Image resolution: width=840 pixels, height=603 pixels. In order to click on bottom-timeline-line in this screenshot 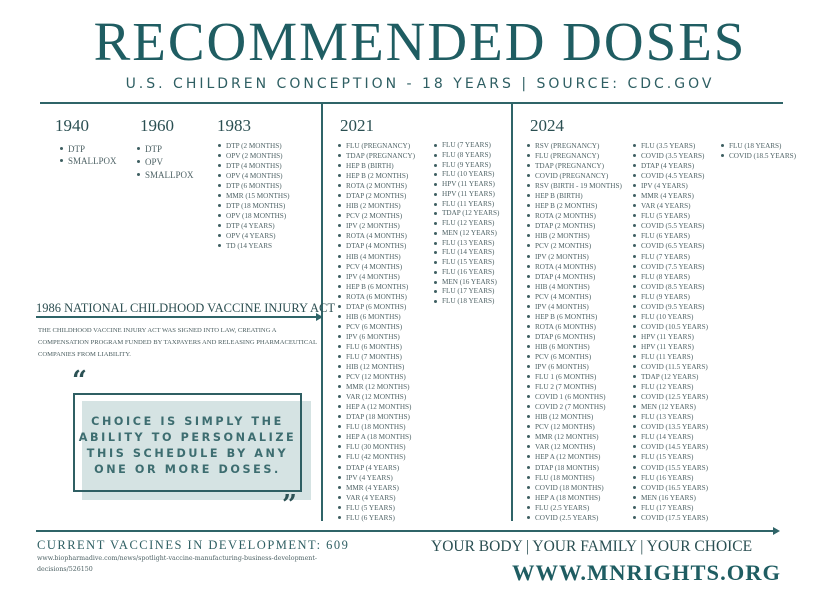, I will do `click(405, 531)`.